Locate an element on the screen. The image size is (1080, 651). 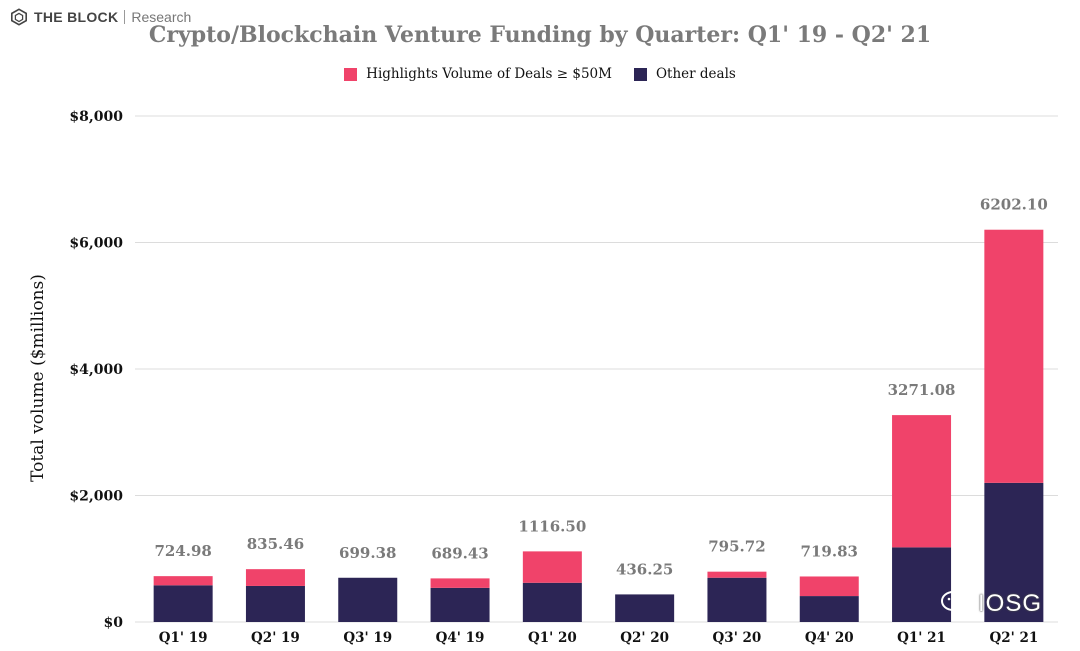
bar-total-label: 719.83 is located at coordinates (829, 551).